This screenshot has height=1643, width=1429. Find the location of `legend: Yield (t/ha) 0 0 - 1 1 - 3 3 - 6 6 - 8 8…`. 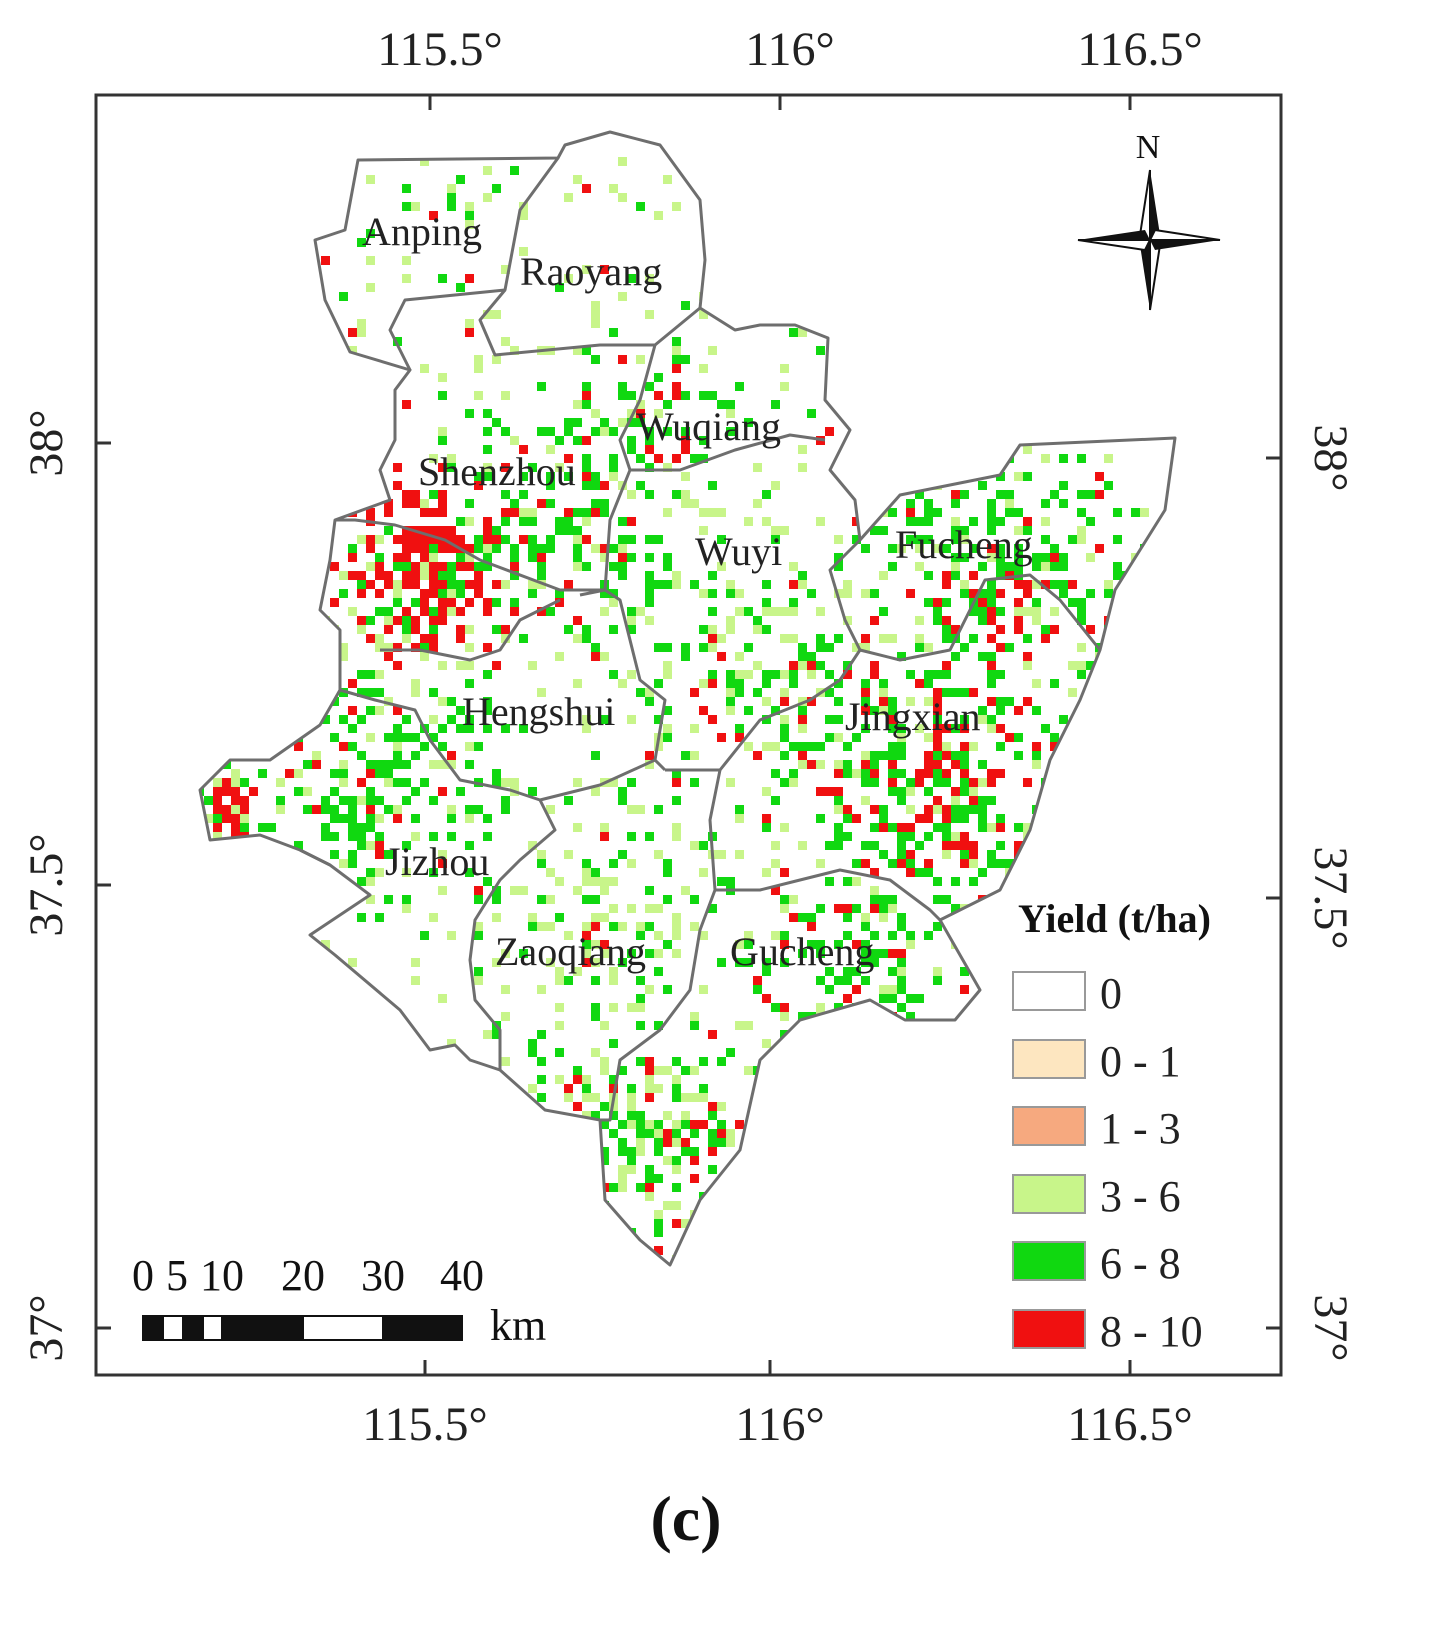

legend: Yield (t/ha) 0 0 - 1 1 - 3 3 - 6 6 - 8 8… is located at coordinates (1111, 1126).